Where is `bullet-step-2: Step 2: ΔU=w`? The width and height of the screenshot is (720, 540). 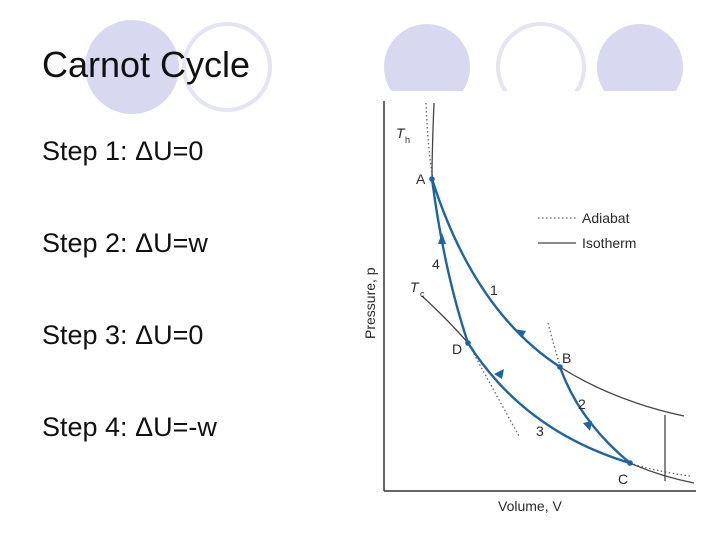 bullet-step-2: Step 2: ΔU=w is located at coordinates (125, 243).